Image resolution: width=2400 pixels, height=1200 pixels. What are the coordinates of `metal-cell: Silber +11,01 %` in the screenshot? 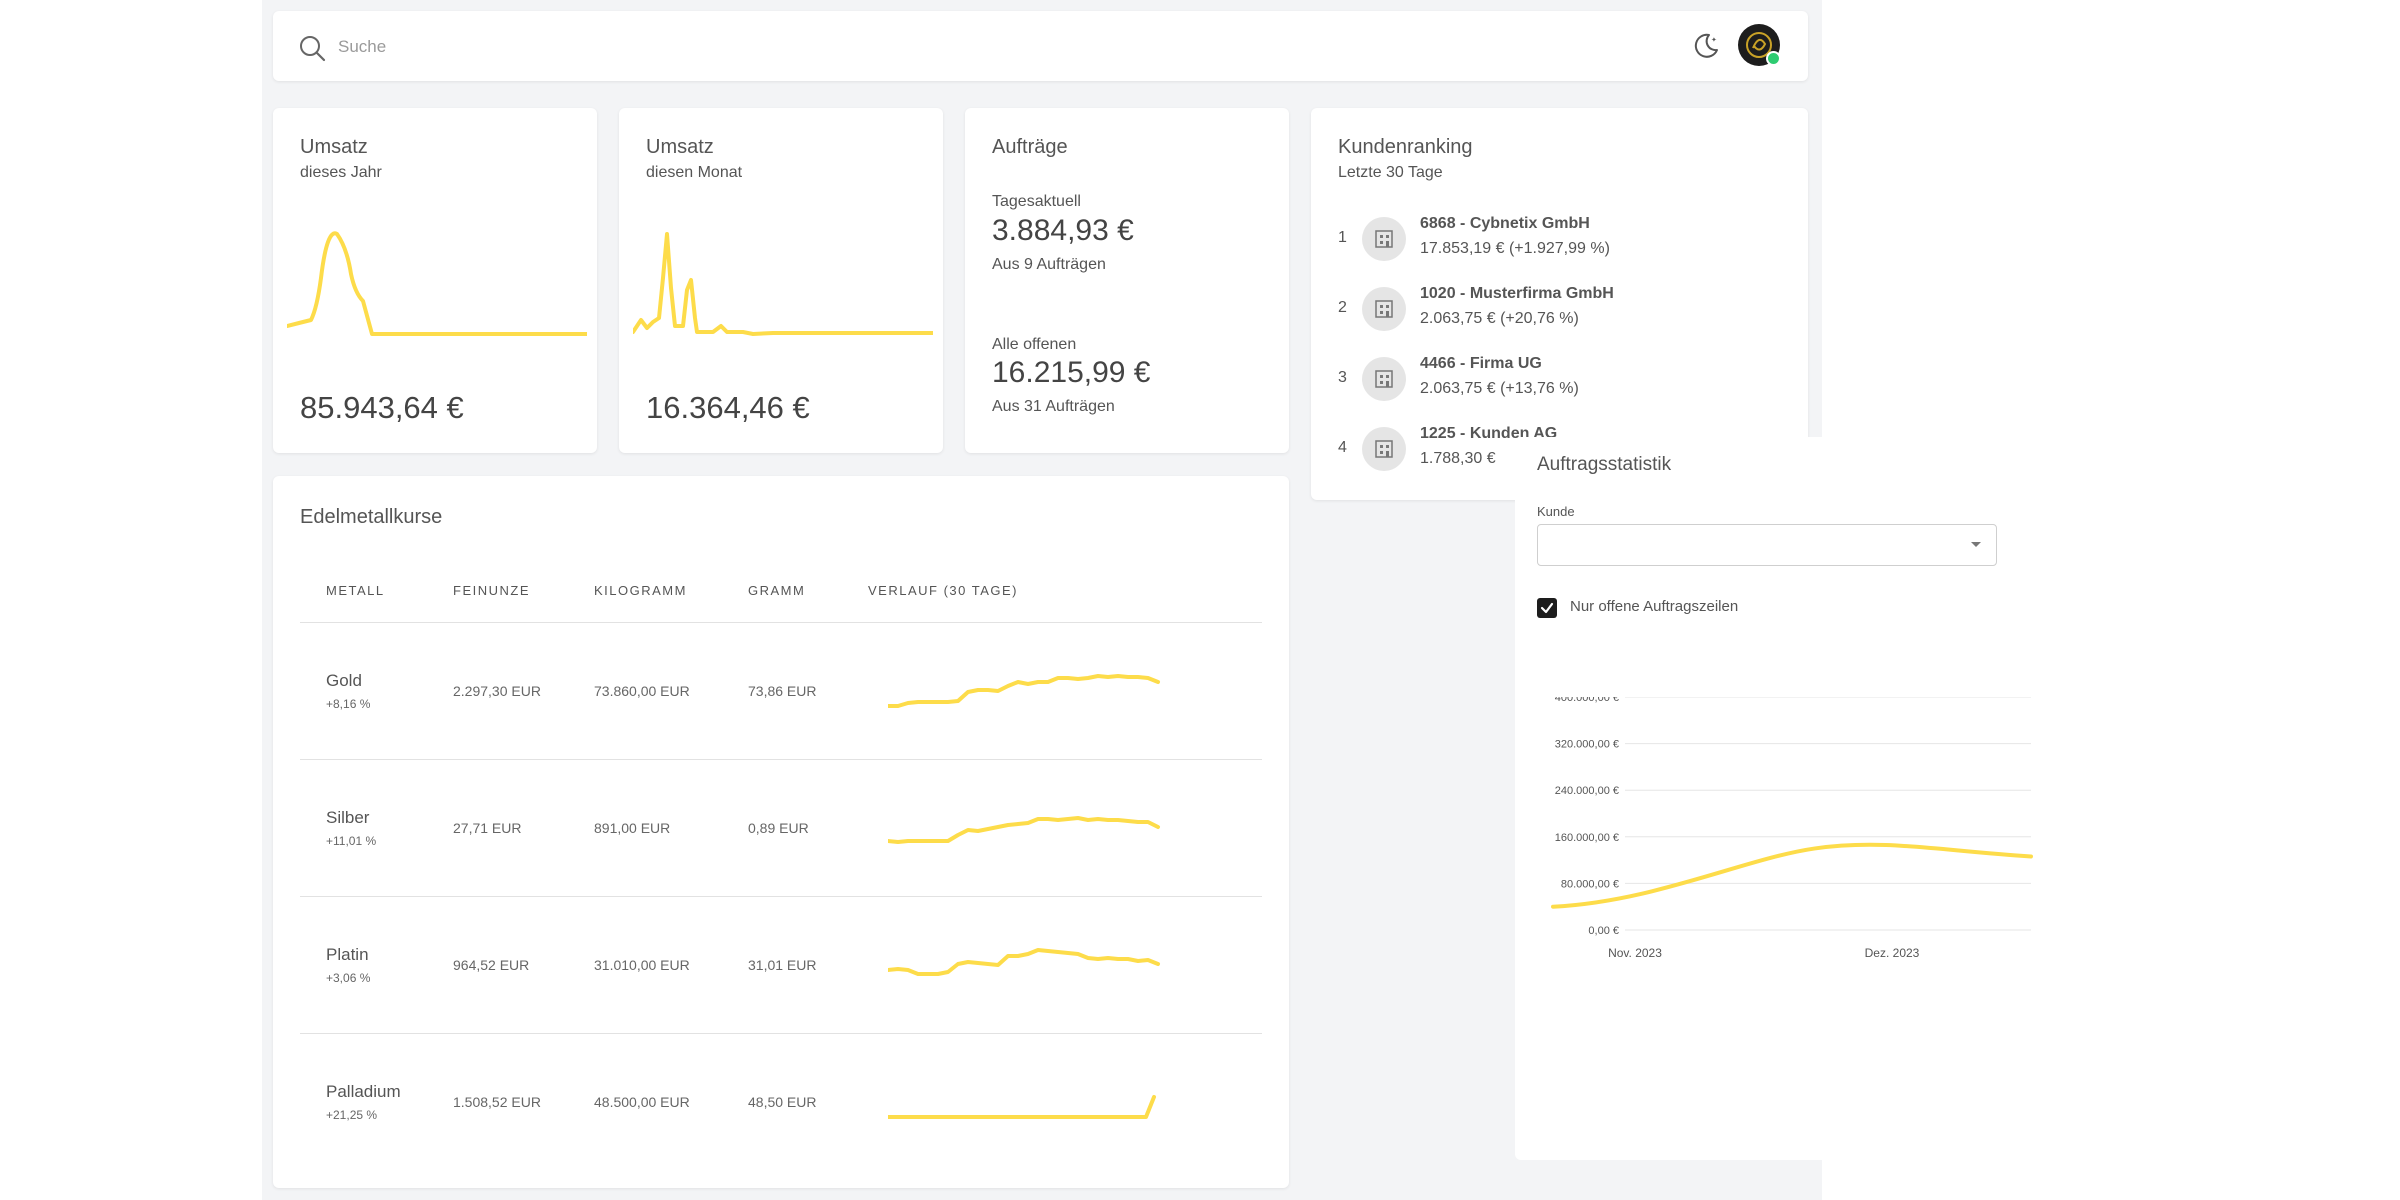 It's located at (376, 828).